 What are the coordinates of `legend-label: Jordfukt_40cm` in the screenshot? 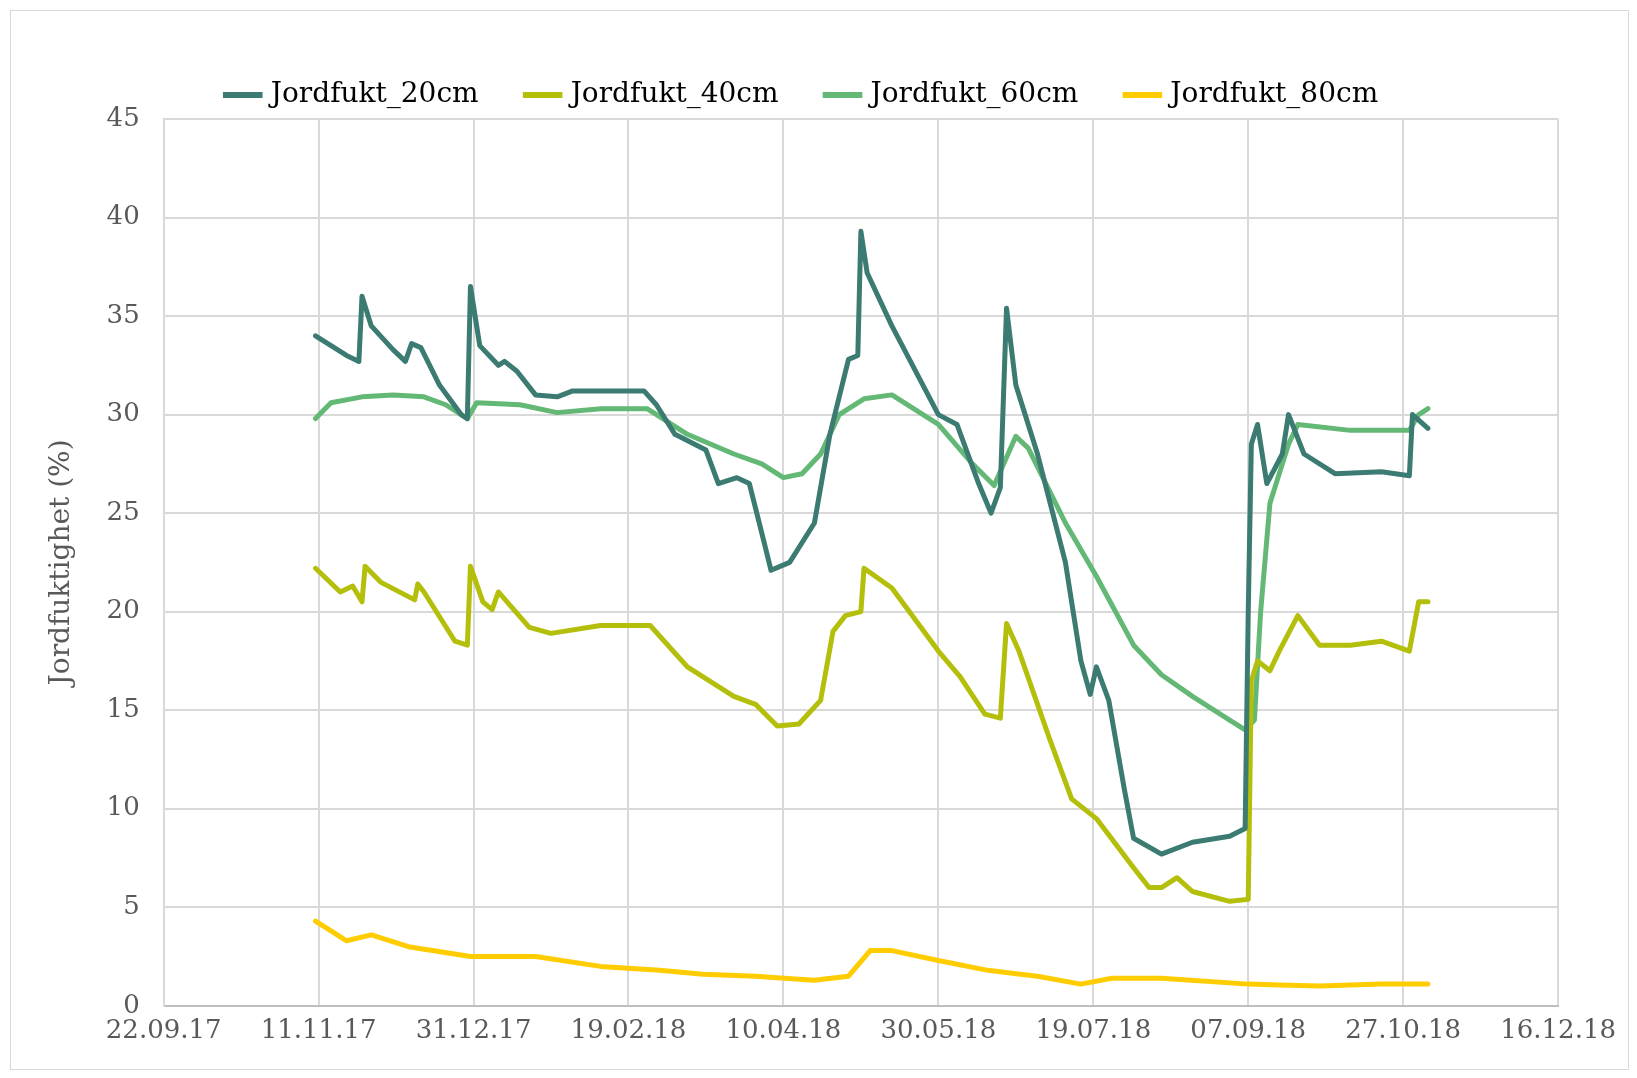 It's located at (673, 93).